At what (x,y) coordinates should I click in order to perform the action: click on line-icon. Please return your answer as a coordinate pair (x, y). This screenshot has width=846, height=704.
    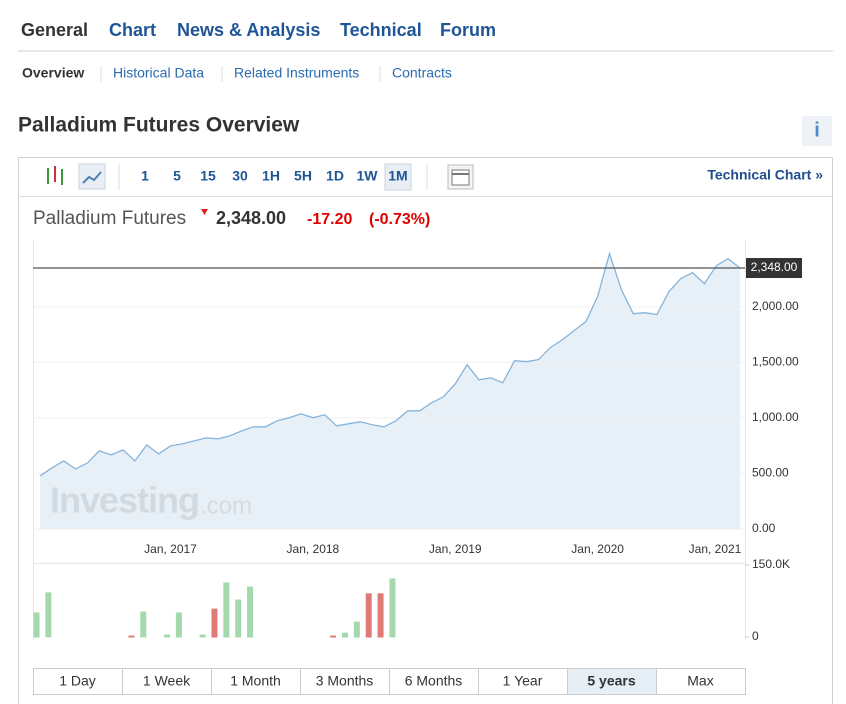
    Looking at the image, I should click on (92, 177).